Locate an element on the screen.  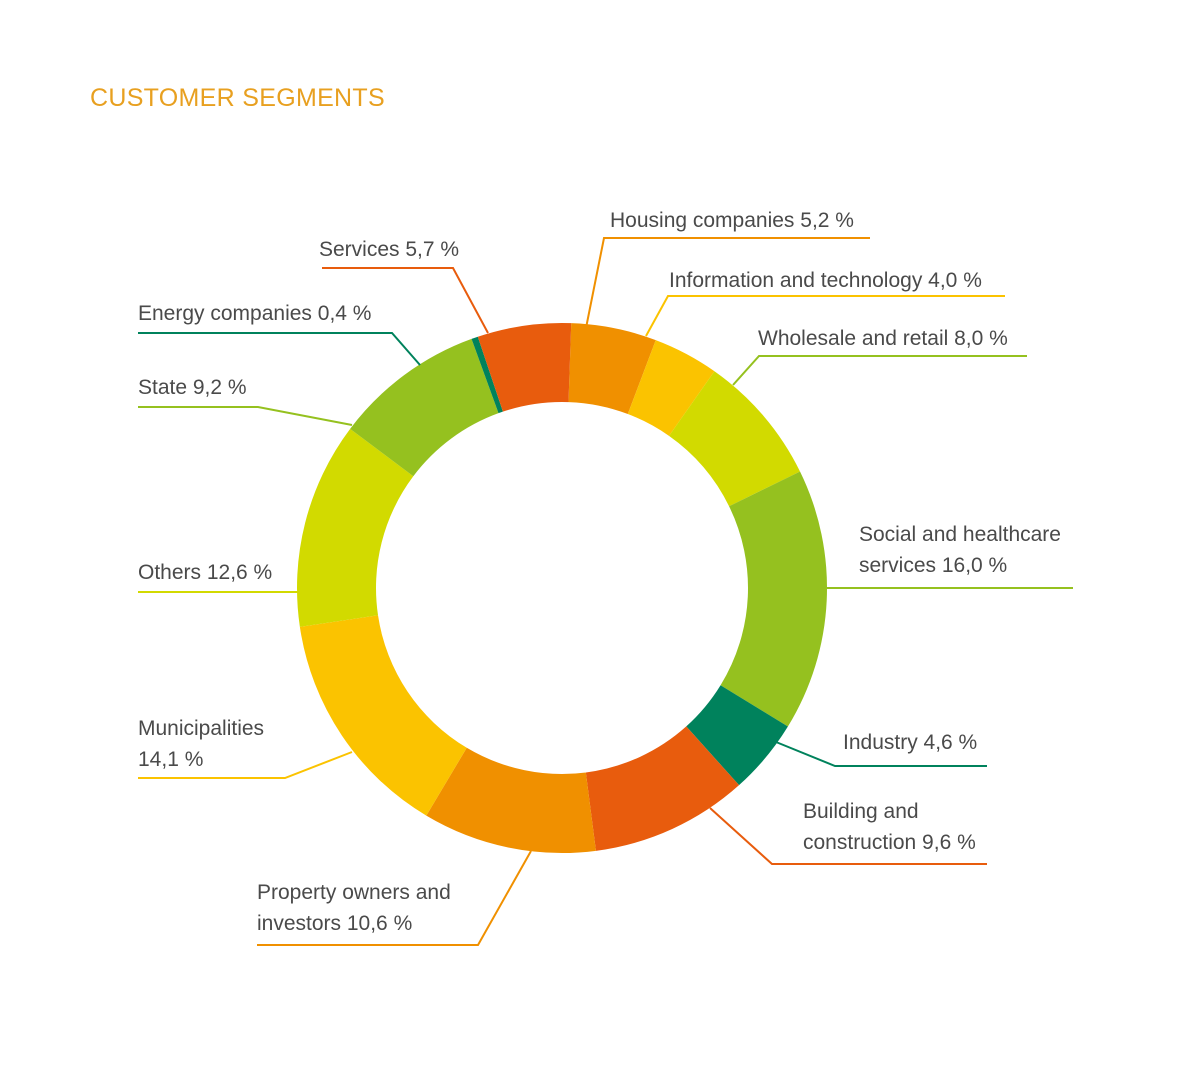
slice-others is located at coordinates (355, 527).